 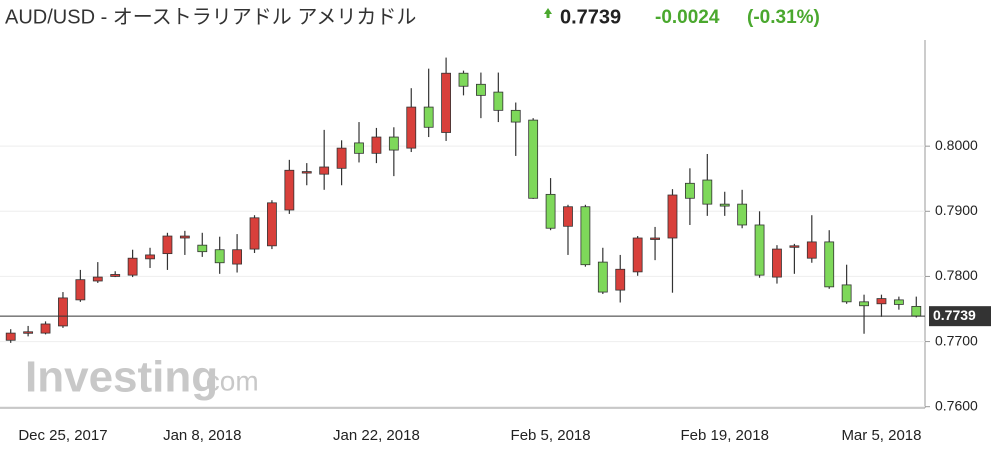 I want to click on change-percent: (-0.31%), so click(x=783, y=17).